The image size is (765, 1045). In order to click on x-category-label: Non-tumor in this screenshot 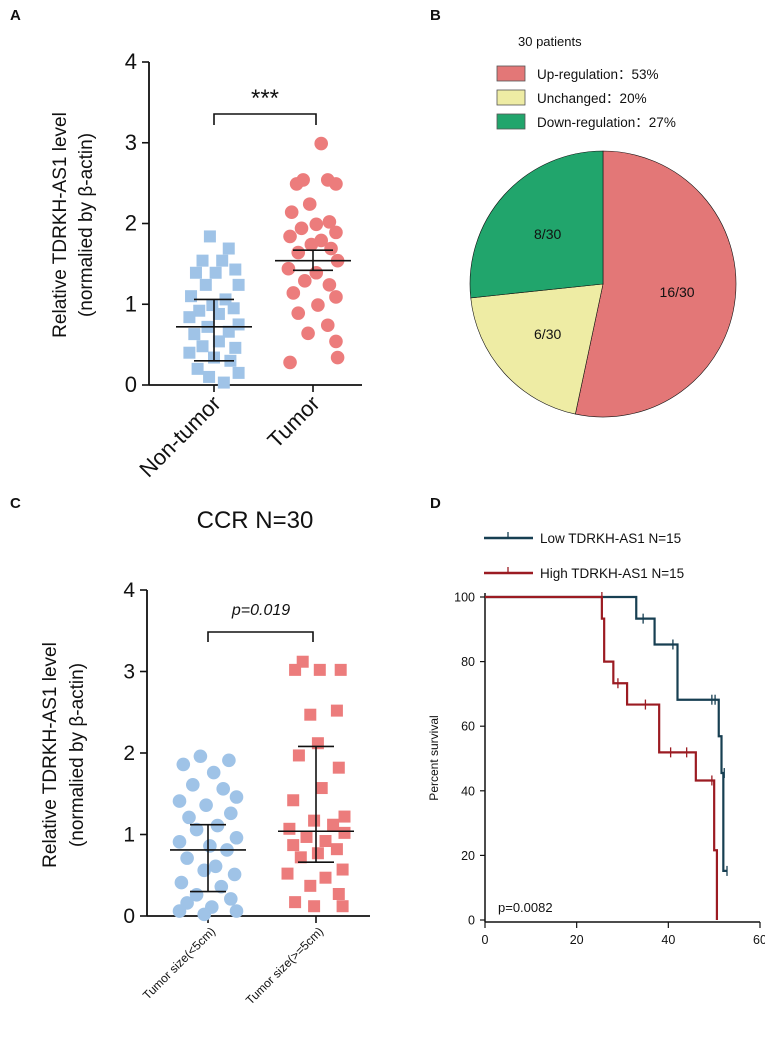, I will do `click(179, 436)`.